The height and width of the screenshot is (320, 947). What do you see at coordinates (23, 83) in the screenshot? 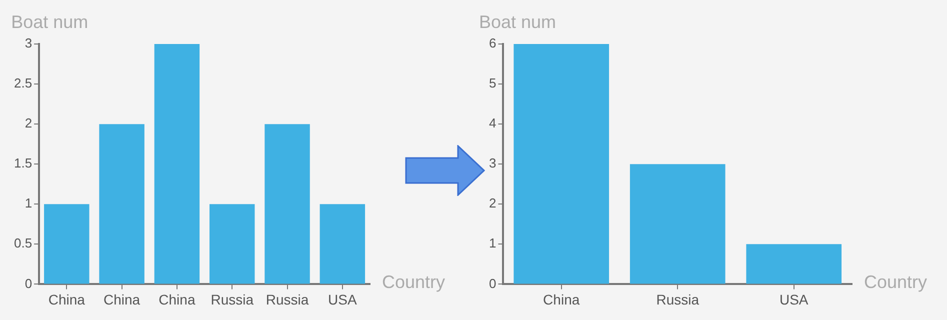
I see `y-tick-label: 2.5` at bounding box center [23, 83].